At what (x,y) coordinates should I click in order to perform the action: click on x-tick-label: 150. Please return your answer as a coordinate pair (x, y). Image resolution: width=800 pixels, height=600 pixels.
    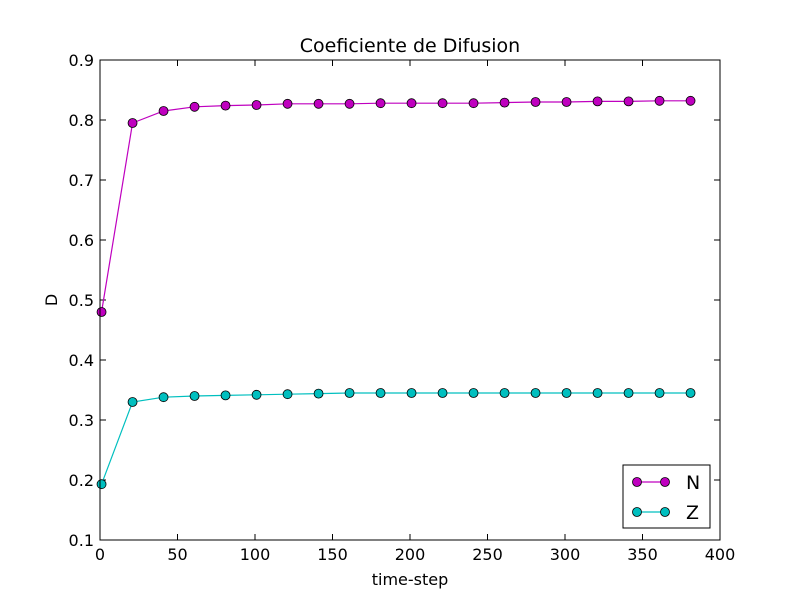
    Looking at the image, I should click on (332, 554).